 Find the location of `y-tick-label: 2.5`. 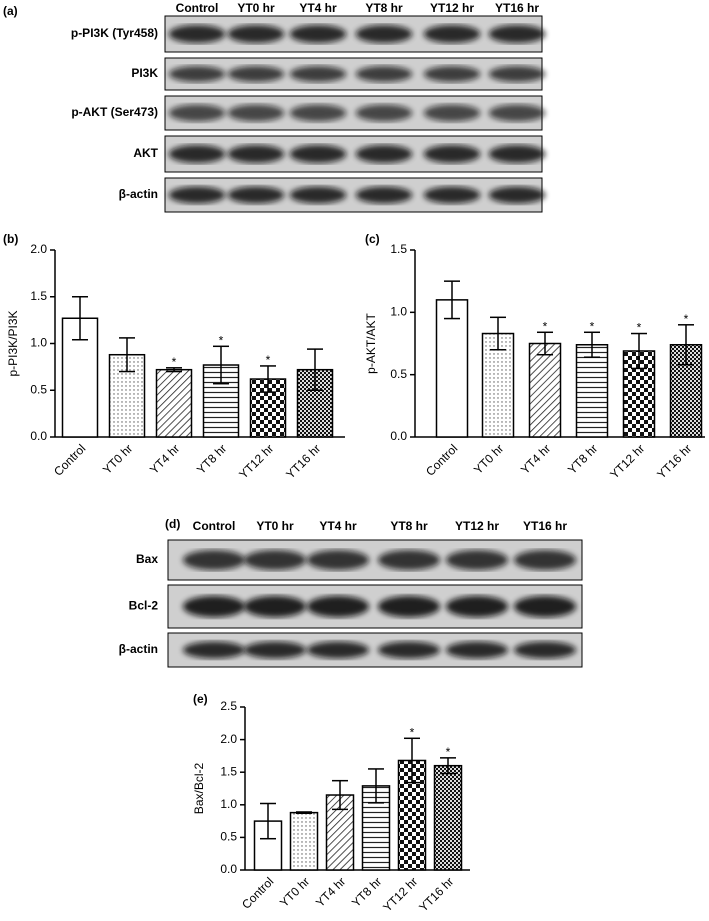

y-tick-label: 2.5 is located at coordinates (228, 706).